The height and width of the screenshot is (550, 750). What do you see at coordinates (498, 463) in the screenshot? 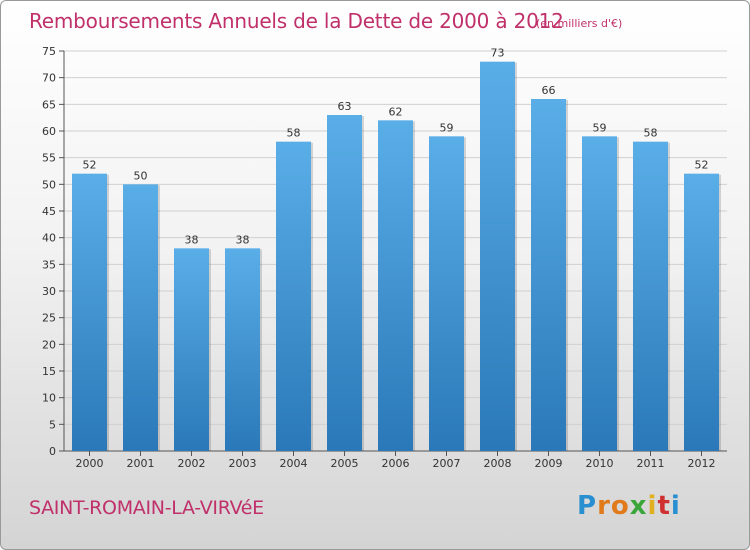
I see `x-tick-label: 2008` at bounding box center [498, 463].